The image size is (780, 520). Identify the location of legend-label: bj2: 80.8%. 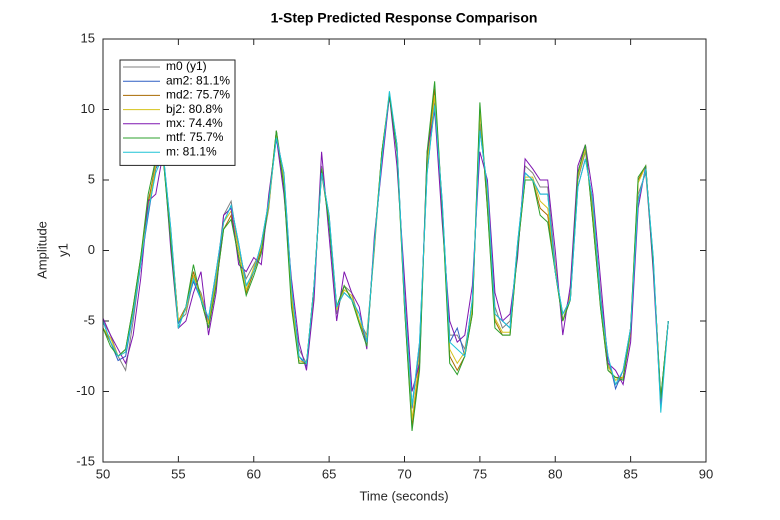
(194, 109).